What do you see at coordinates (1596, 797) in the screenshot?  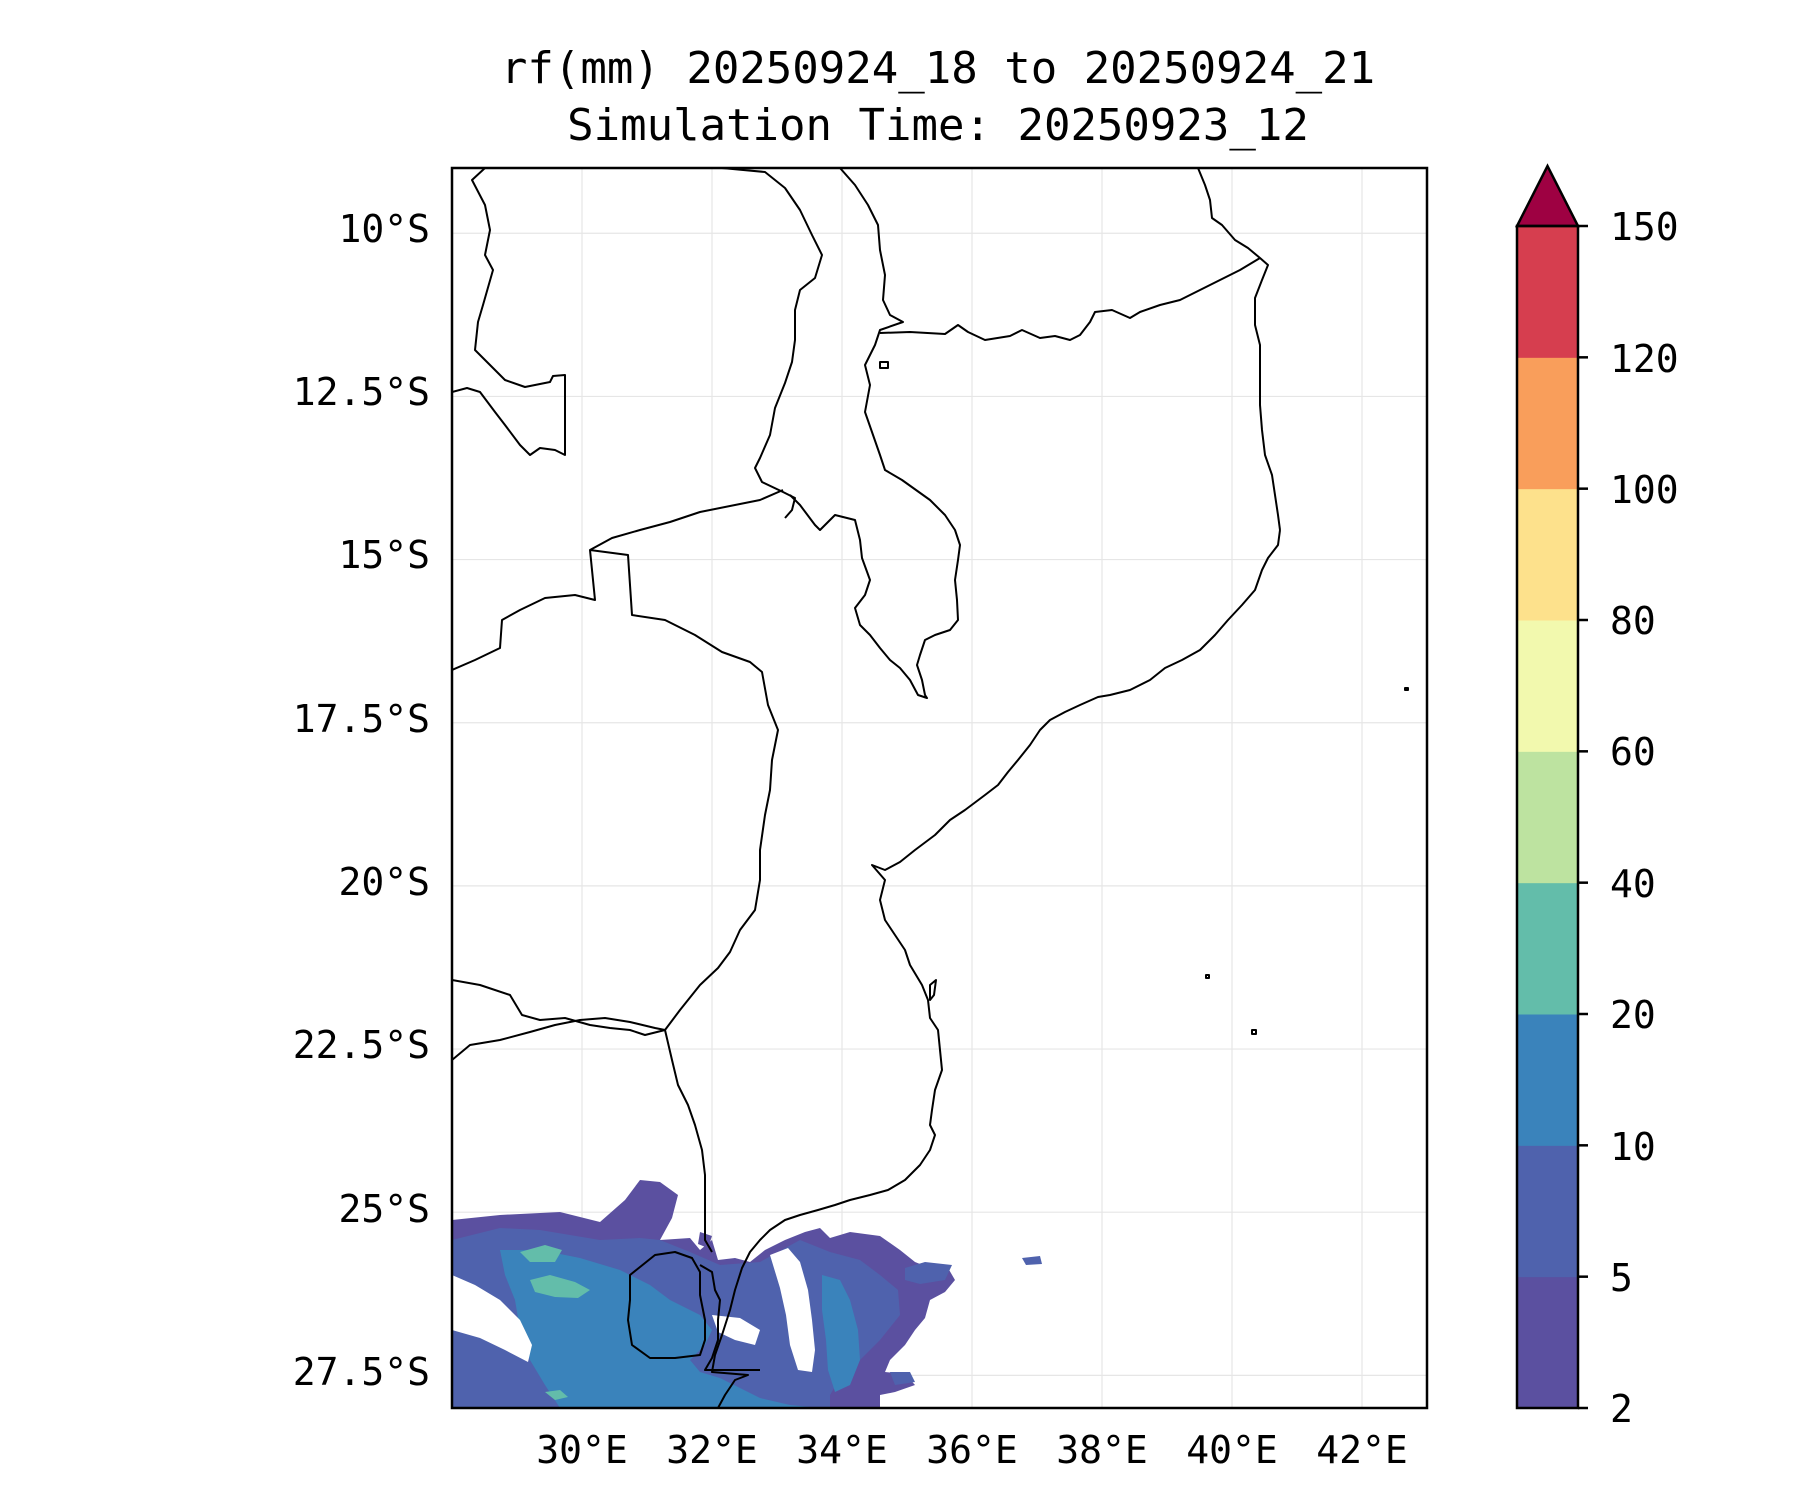 I see `rainfall-colorbar: 2 5 10 20 40 60 80 100 120 150` at bounding box center [1596, 797].